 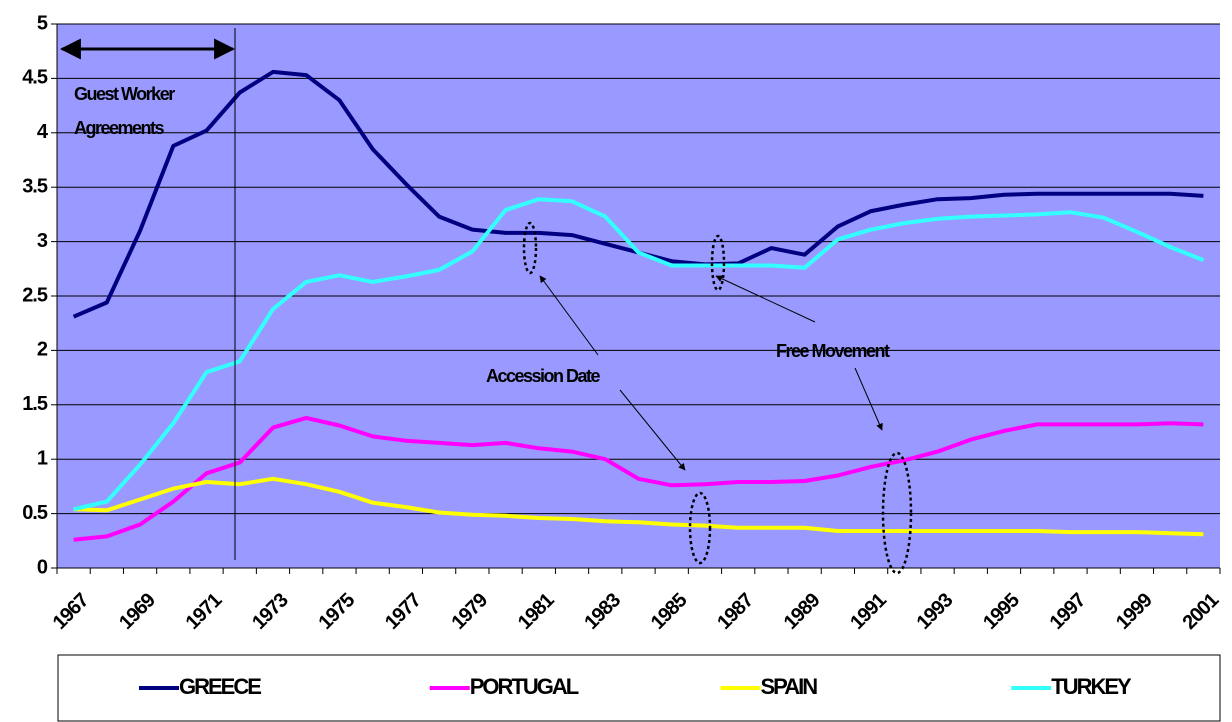 What do you see at coordinates (638, 506) in the screenshot?
I see `series-line` at bounding box center [638, 506].